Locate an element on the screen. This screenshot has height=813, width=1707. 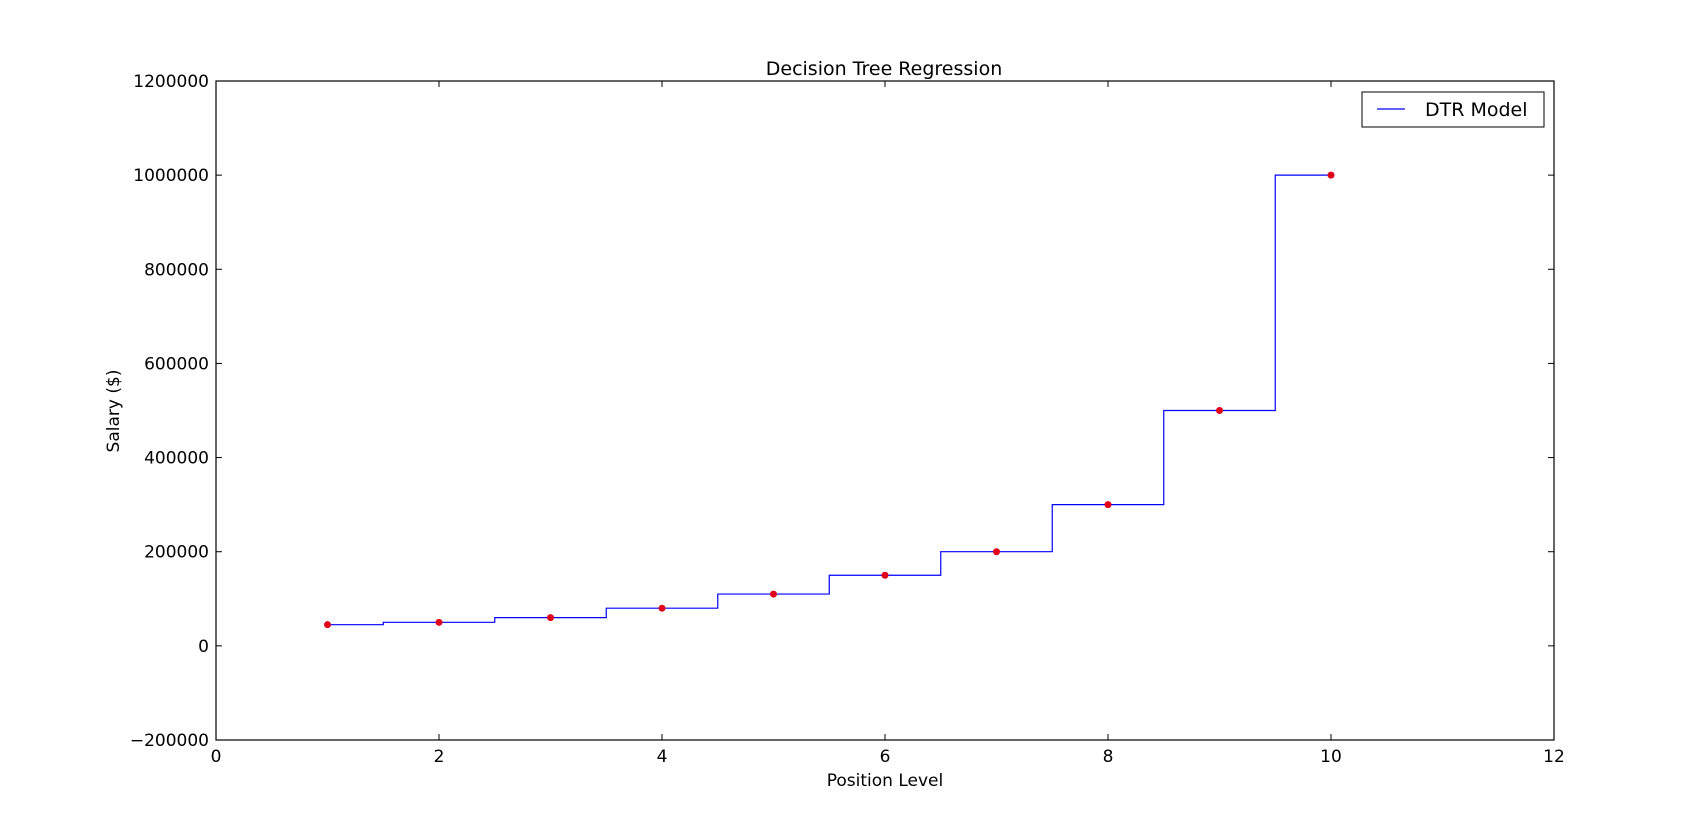
legend-label: DTR Model is located at coordinates (1476, 110).